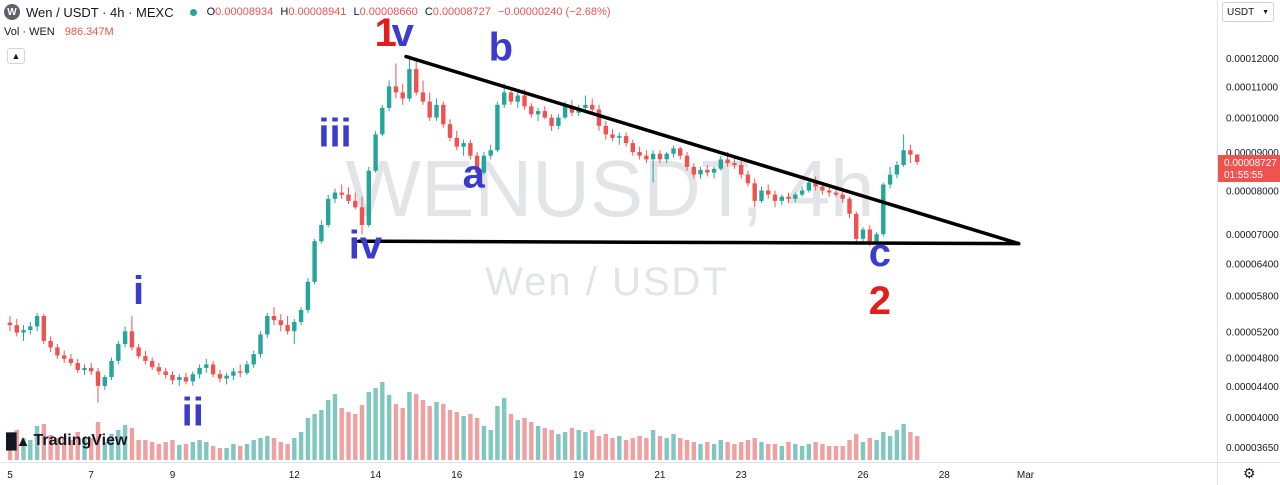 The image size is (1280, 485). What do you see at coordinates (660, 475) in the screenshot?
I see `time-tick: 21` at bounding box center [660, 475].